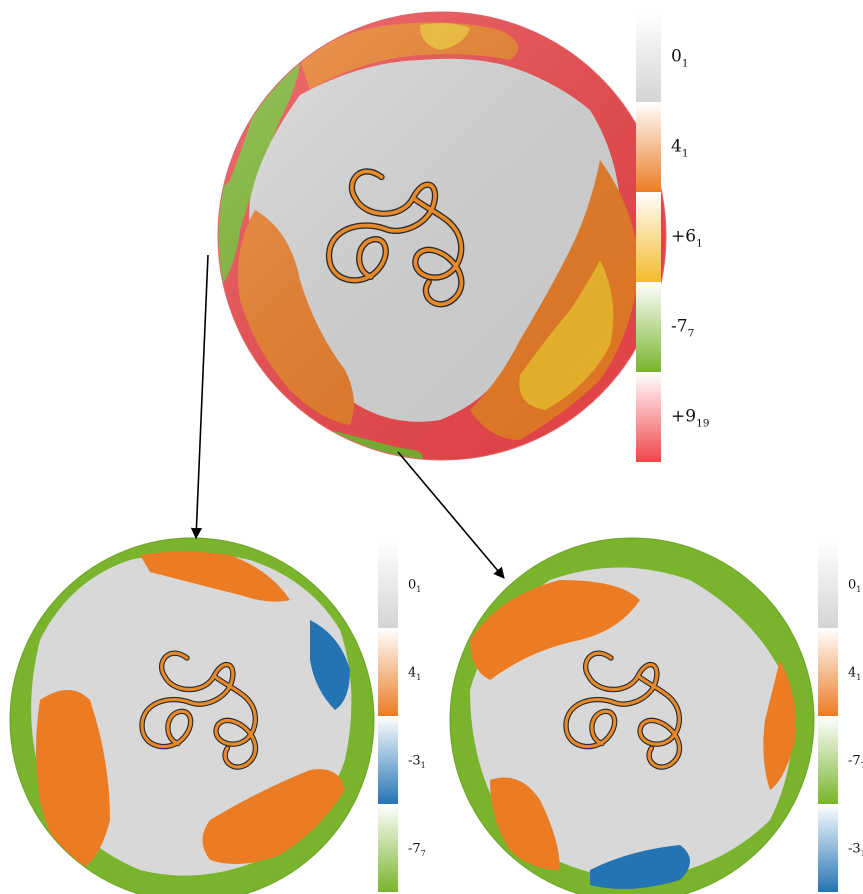  I want to click on br-legend-label-3: -31, so click(855, 849).